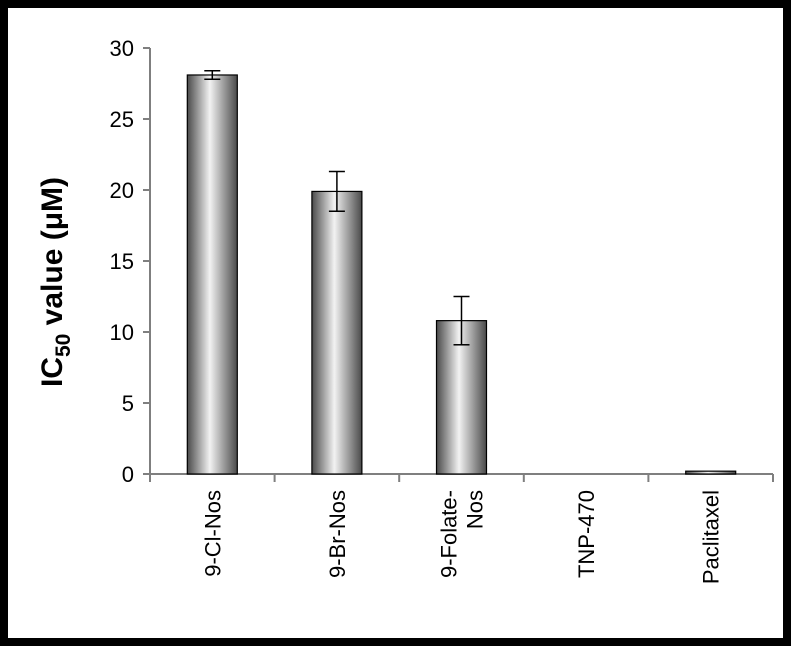 This screenshot has width=791, height=646. What do you see at coordinates (52, 372) in the screenshot?
I see `y-axis-label-prefix: IC` at bounding box center [52, 372].